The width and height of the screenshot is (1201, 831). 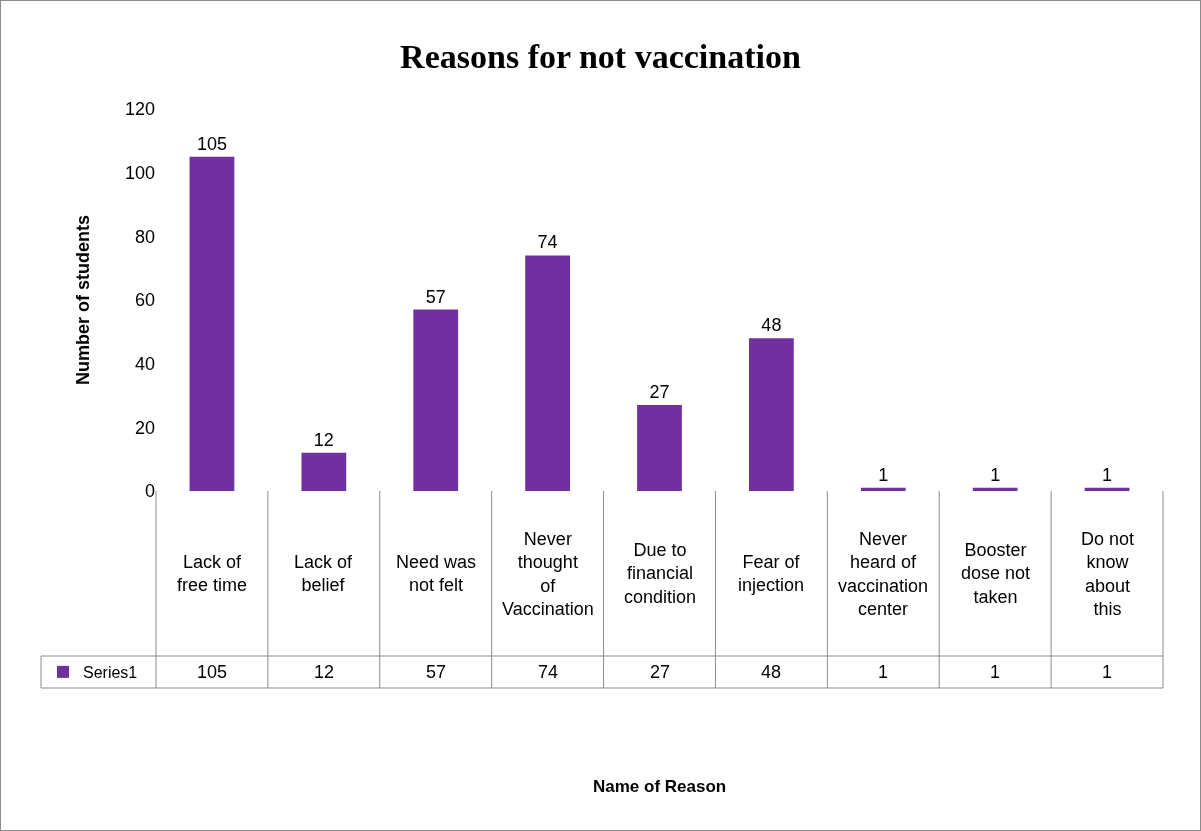 What do you see at coordinates (324, 574) in the screenshot?
I see `x-tick-label: Lack of belief` at bounding box center [324, 574].